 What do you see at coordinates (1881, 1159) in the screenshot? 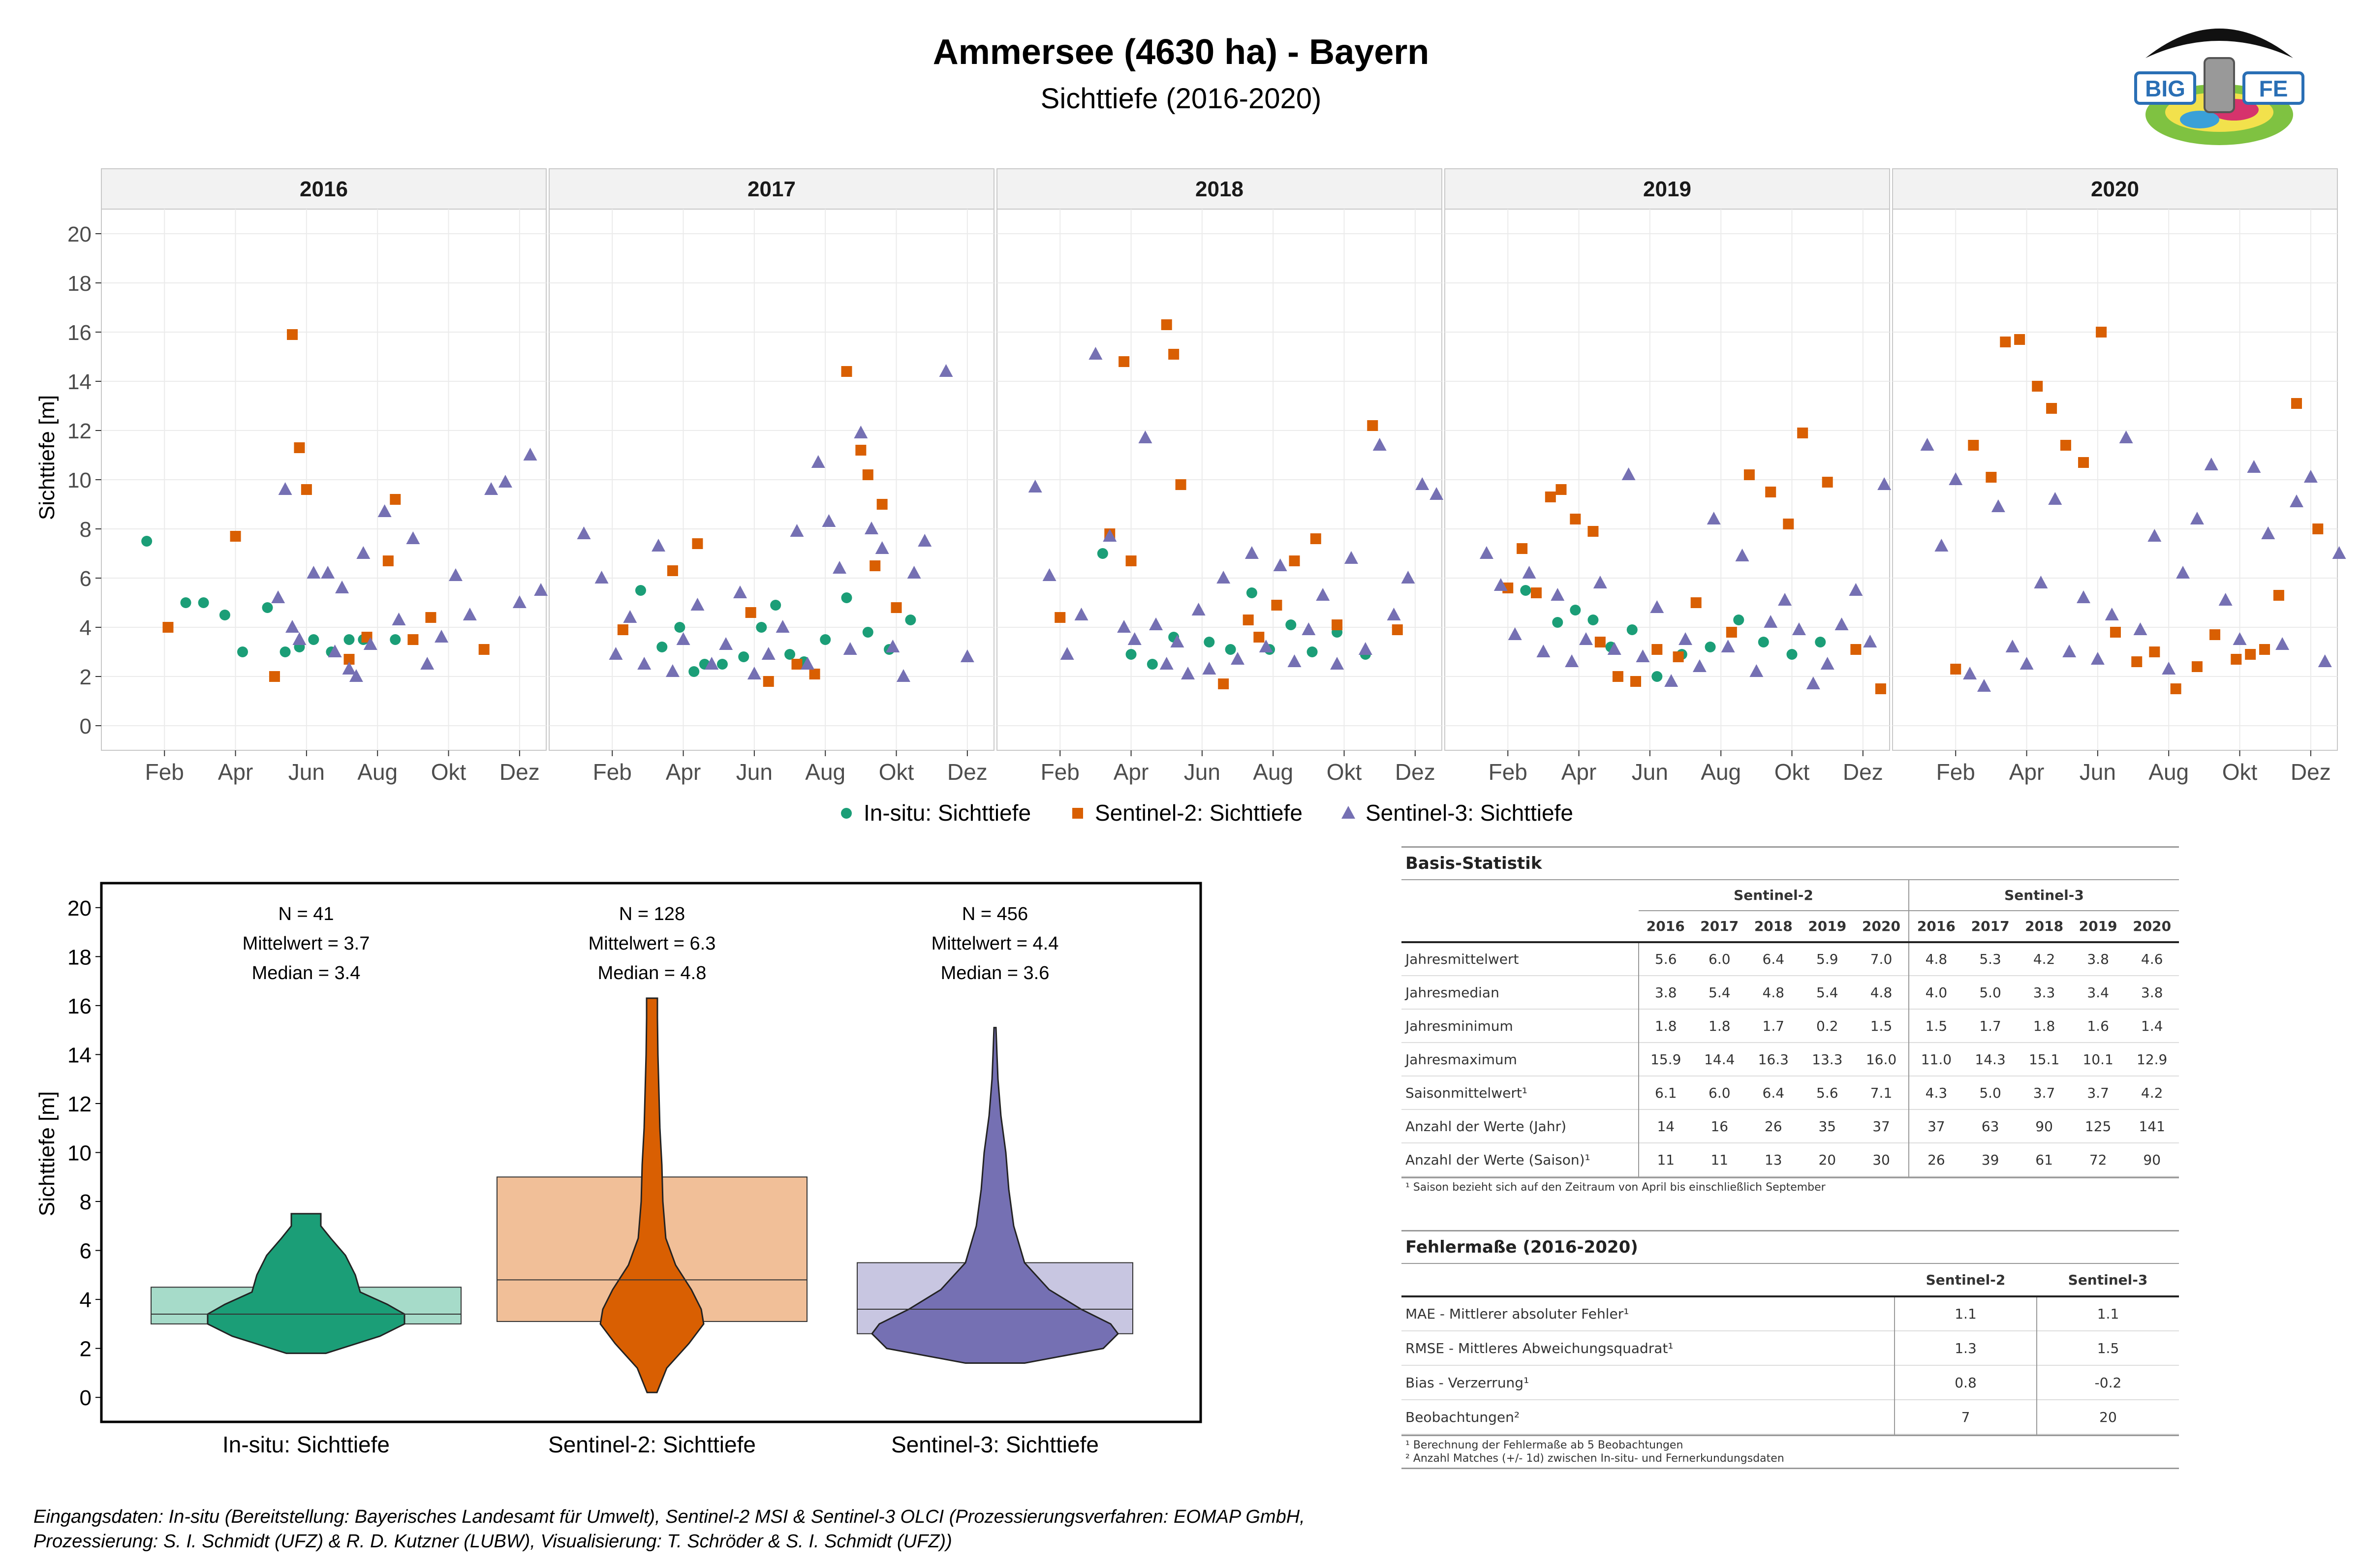
I see `table-cell: 30` at bounding box center [1881, 1159].